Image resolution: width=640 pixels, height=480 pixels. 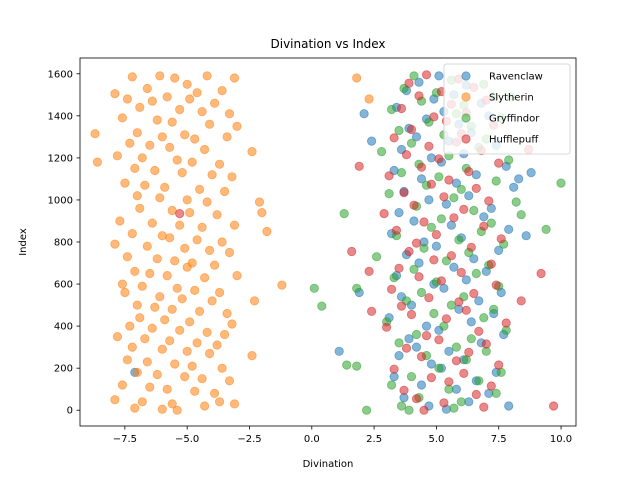 I want to click on x-tick-label: −7.5, so click(x=125, y=439).